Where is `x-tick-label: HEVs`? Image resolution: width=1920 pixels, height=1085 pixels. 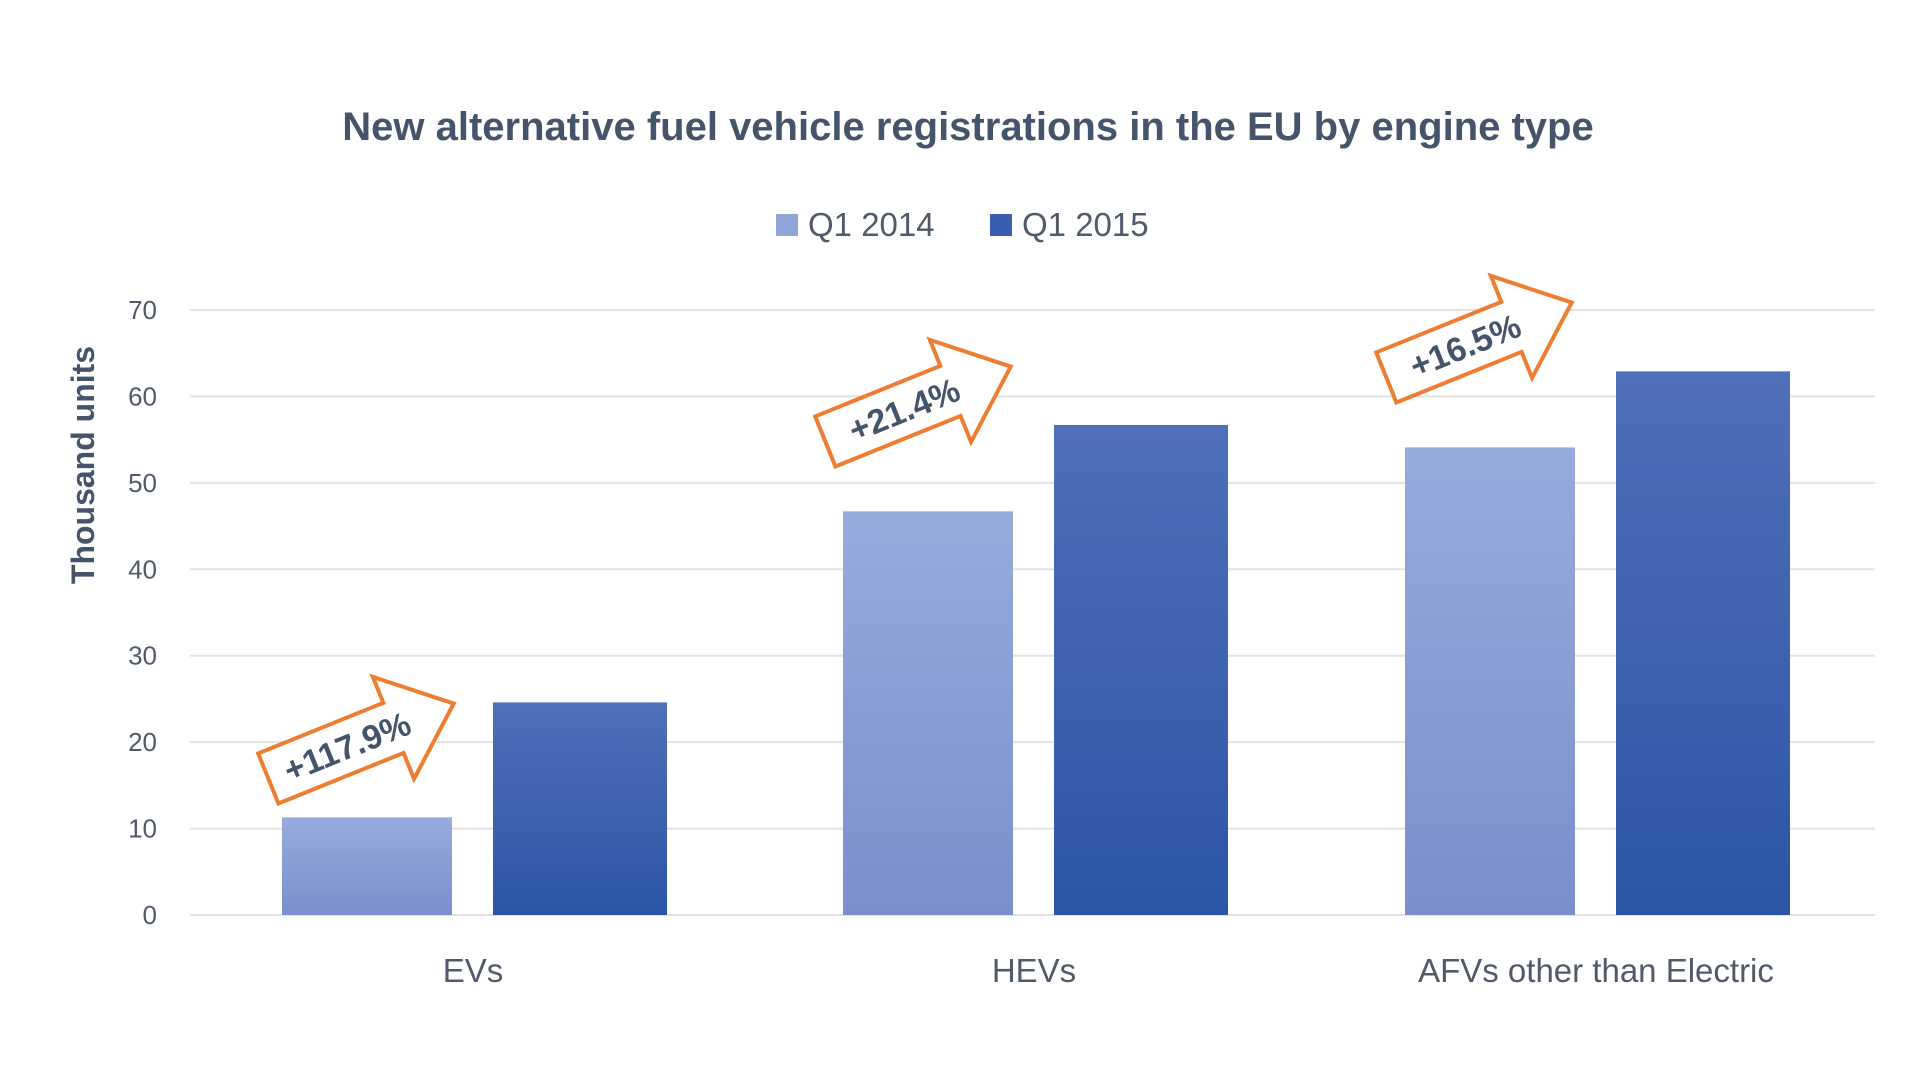
x-tick-label: HEVs is located at coordinates (1034, 970).